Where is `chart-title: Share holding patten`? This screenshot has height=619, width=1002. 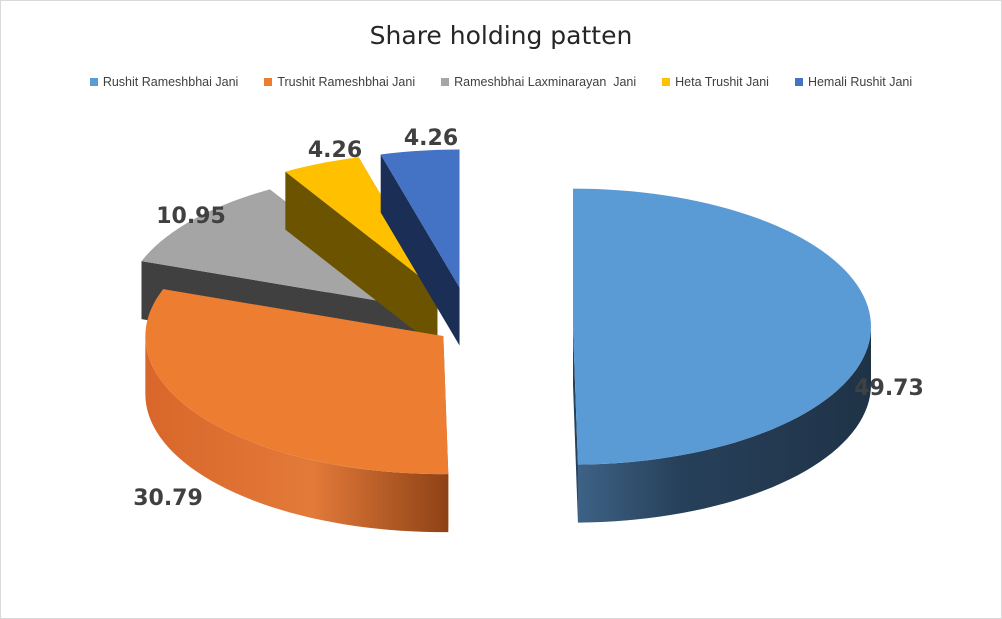
chart-title: Share holding patten is located at coordinates (501, 35).